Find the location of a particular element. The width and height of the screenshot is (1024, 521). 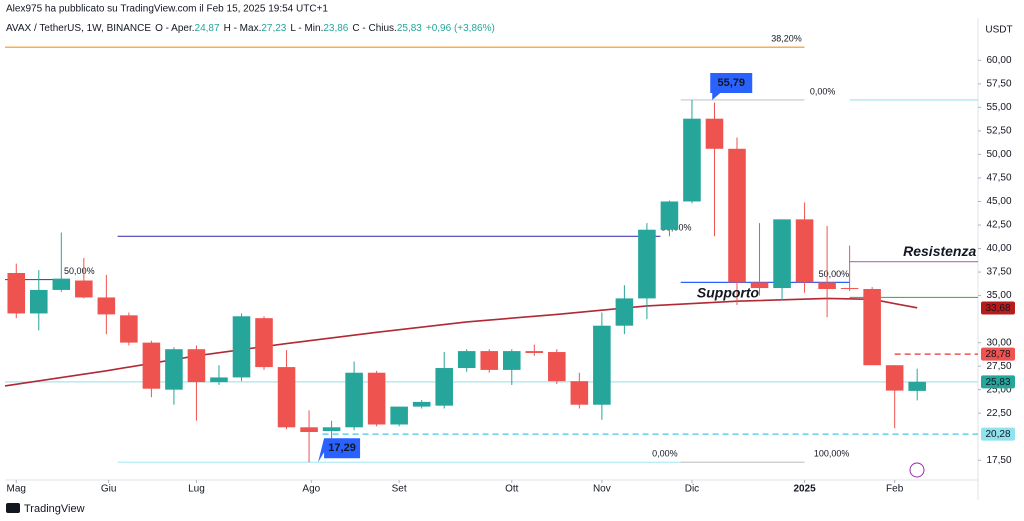

ohlc-value: 25,83 is located at coordinates (409, 28).